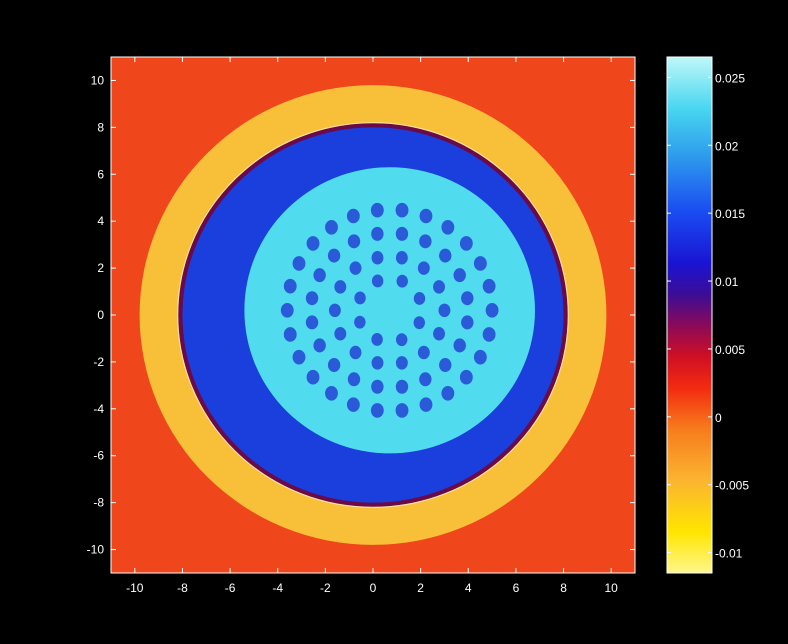  What do you see at coordinates (727, 282) in the screenshot?
I see `colorbar-tick-label: 0.01` at bounding box center [727, 282].